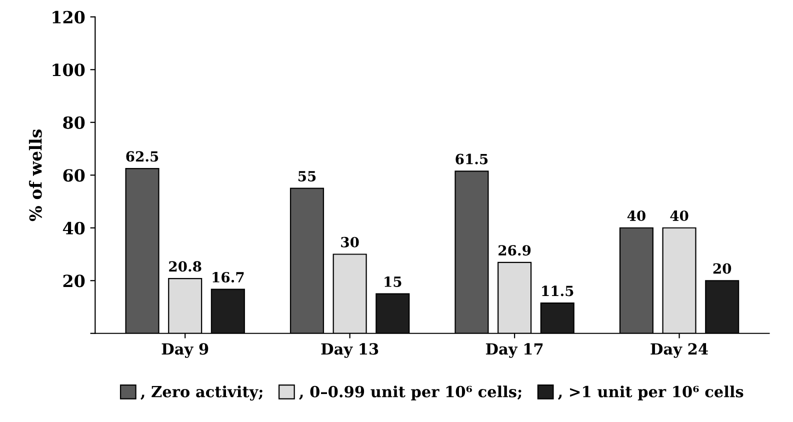 This screenshot has width=793, height=422. Describe the element at coordinates (35, 175) in the screenshot. I see `y-axis-title: % of wells` at that location.